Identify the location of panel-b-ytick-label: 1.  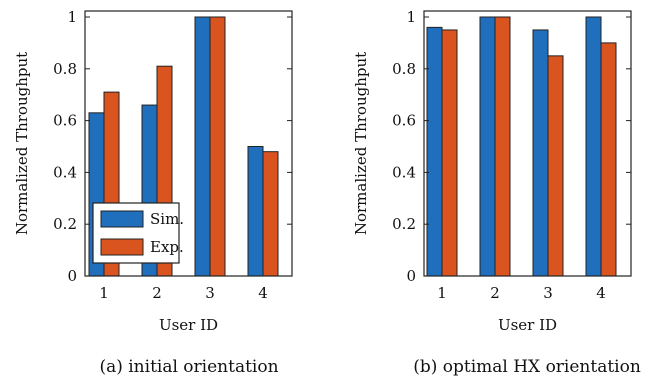
(411, 17).